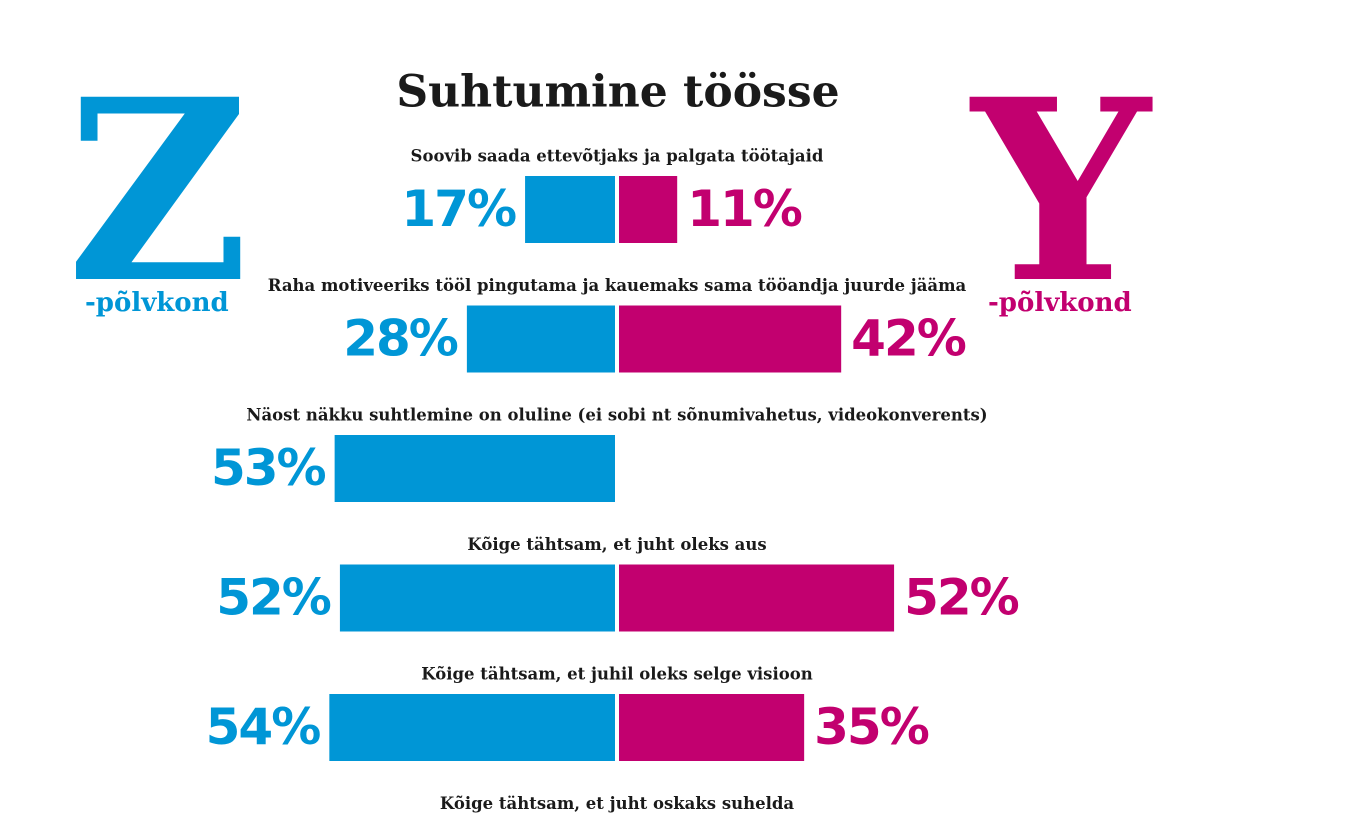  I want to click on category-label: Kõige tähtsam, et juht oskaks suhelda, so click(617, 803).